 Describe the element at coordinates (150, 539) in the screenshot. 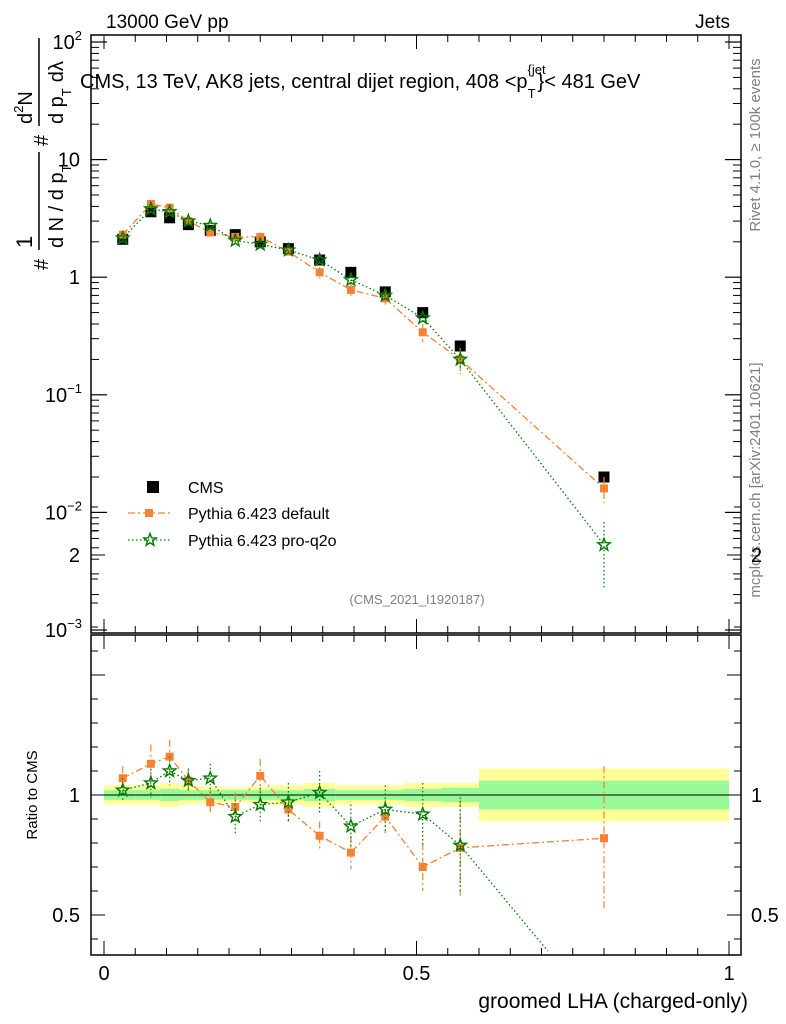

I see `legend-proq2o-marker` at that location.